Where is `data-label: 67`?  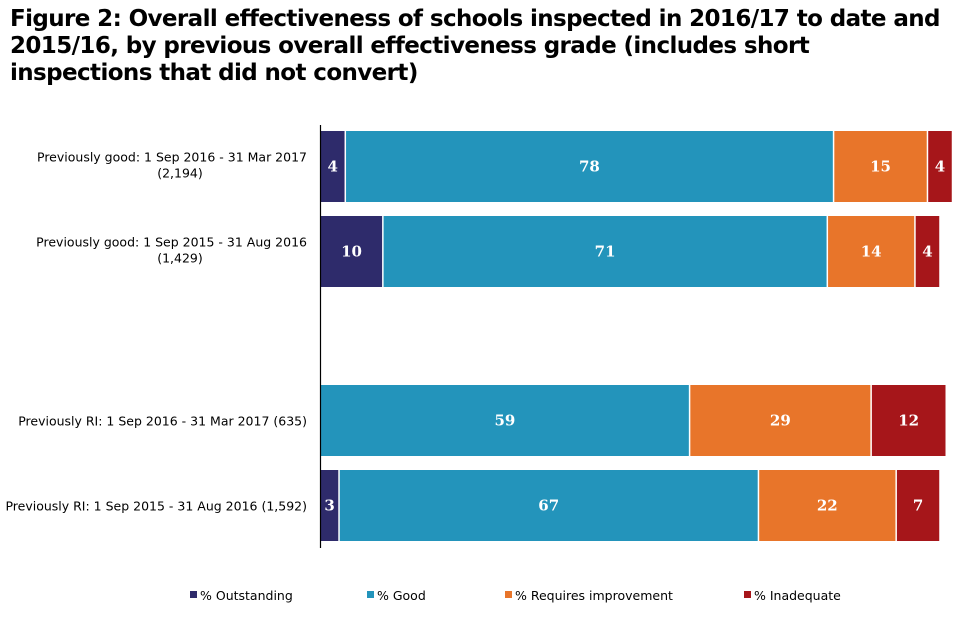
data-label: 67 is located at coordinates (548, 506).